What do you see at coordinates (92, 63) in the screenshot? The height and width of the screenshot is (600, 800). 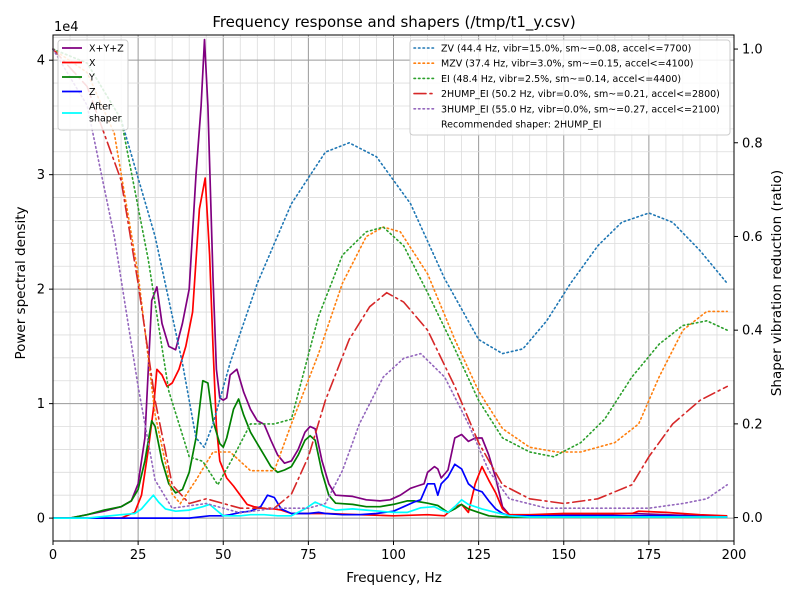 I see `legend-psd-label-1: X` at bounding box center [92, 63].